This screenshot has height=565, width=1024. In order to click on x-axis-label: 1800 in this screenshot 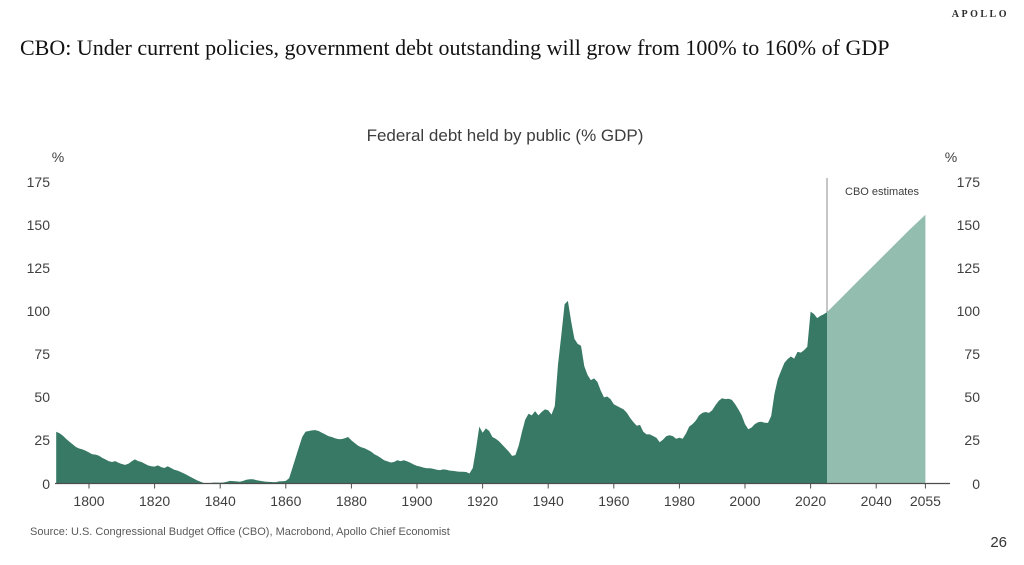, I will do `click(89, 501)`.